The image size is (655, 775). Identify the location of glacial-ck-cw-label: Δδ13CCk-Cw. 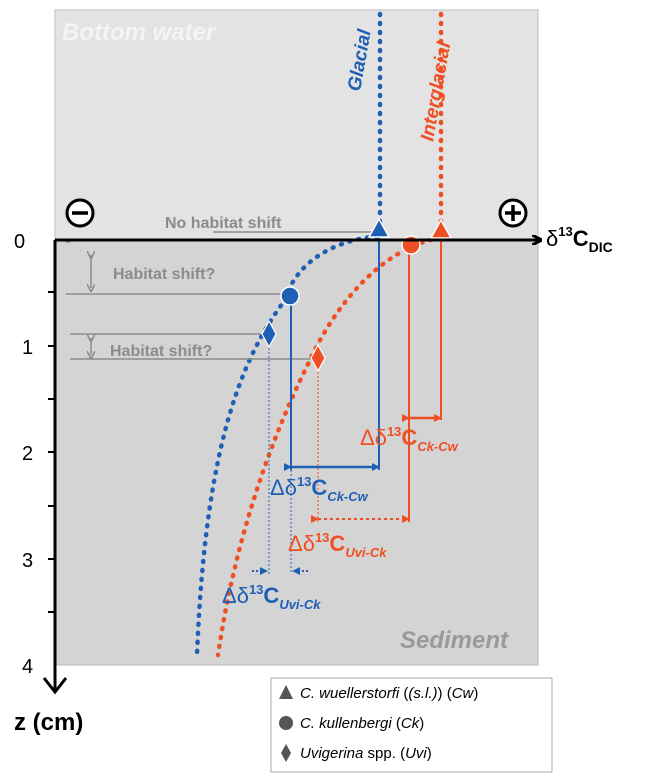
(319, 489).